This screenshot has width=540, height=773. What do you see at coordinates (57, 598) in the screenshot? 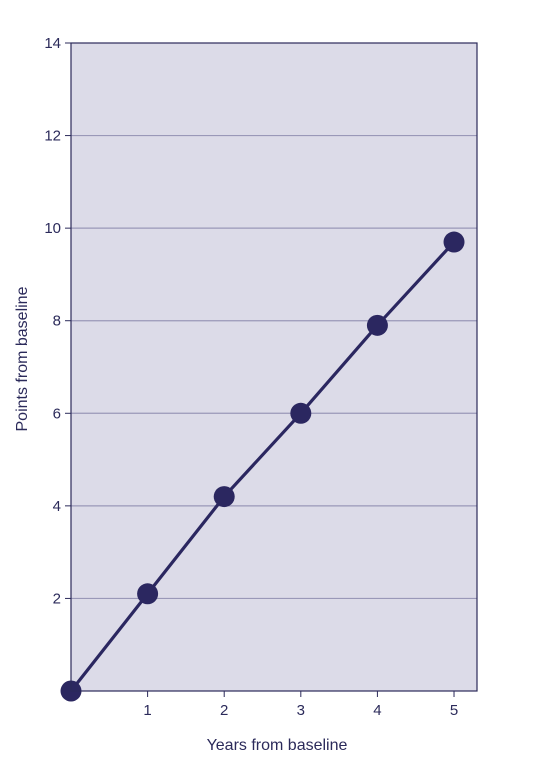
I see `y-tick-label: 2` at bounding box center [57, 598].